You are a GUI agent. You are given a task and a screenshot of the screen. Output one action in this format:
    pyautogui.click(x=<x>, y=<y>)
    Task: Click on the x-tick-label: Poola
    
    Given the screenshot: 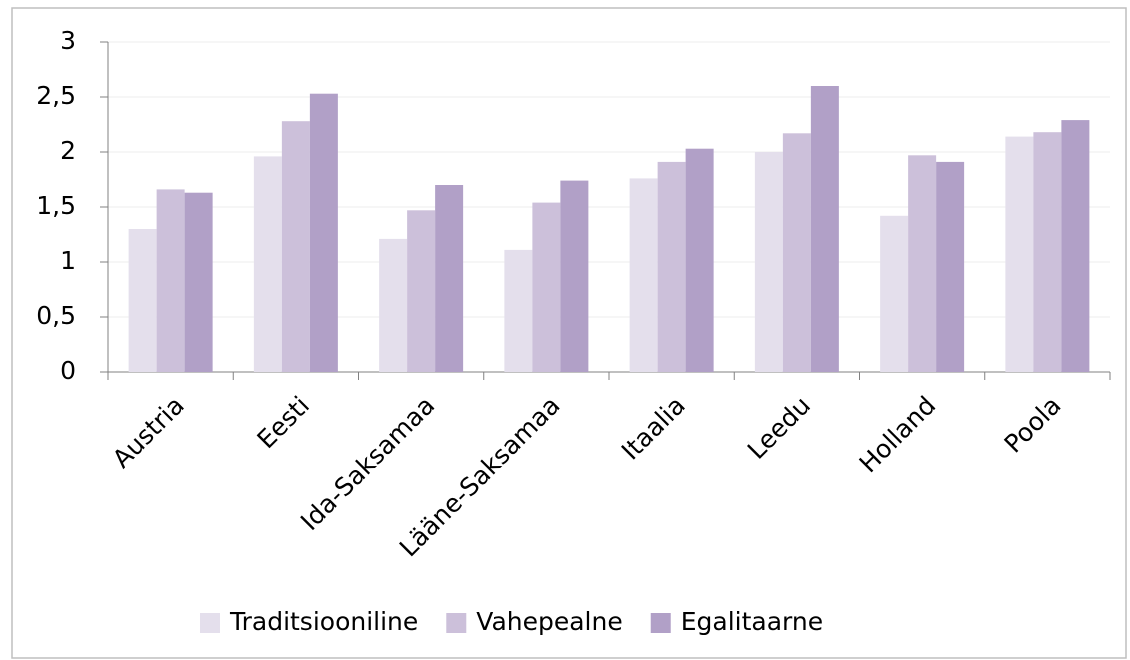 What is the action you would take?
    pyautogui.click(x=1033, y=425)
    